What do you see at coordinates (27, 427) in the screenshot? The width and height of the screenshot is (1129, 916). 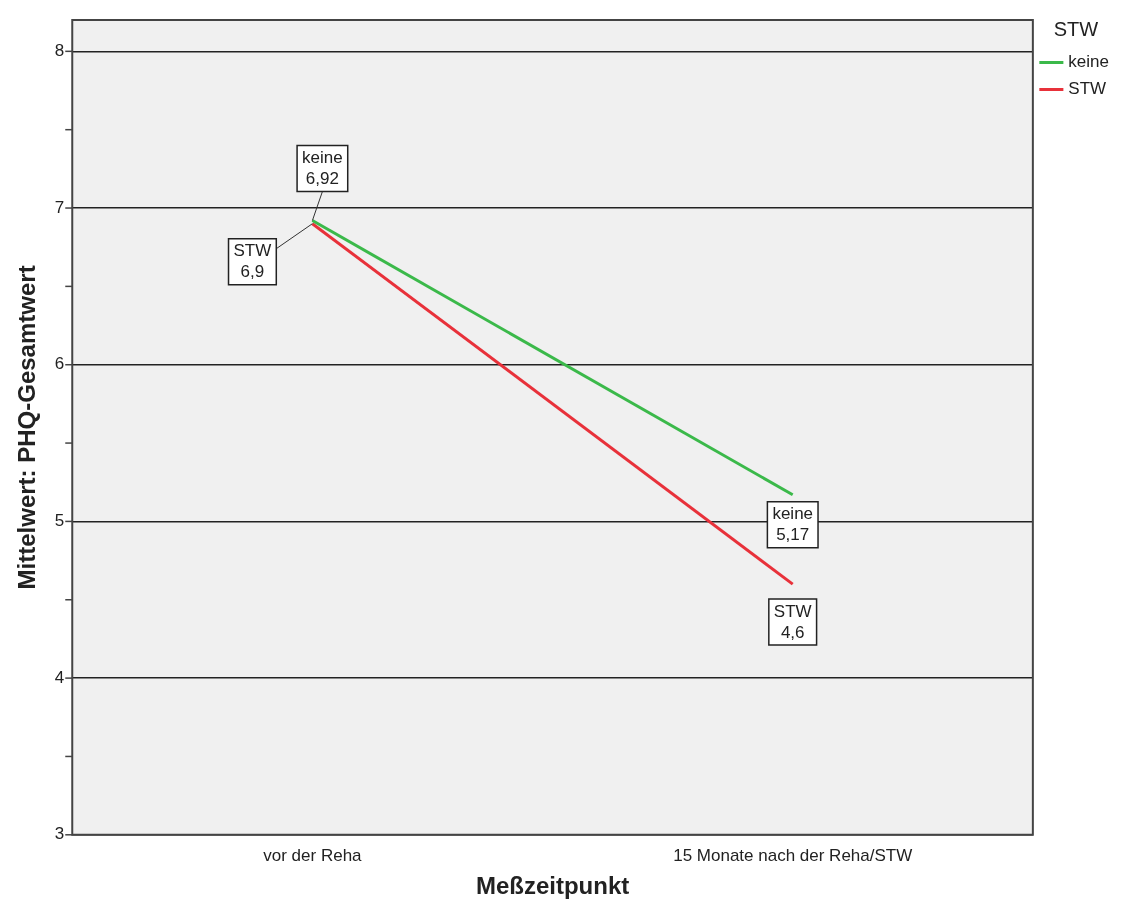 I see `y-axis-title: Mittelwert: PHQ-Gesamtwert` at bounding box center [27, 427].